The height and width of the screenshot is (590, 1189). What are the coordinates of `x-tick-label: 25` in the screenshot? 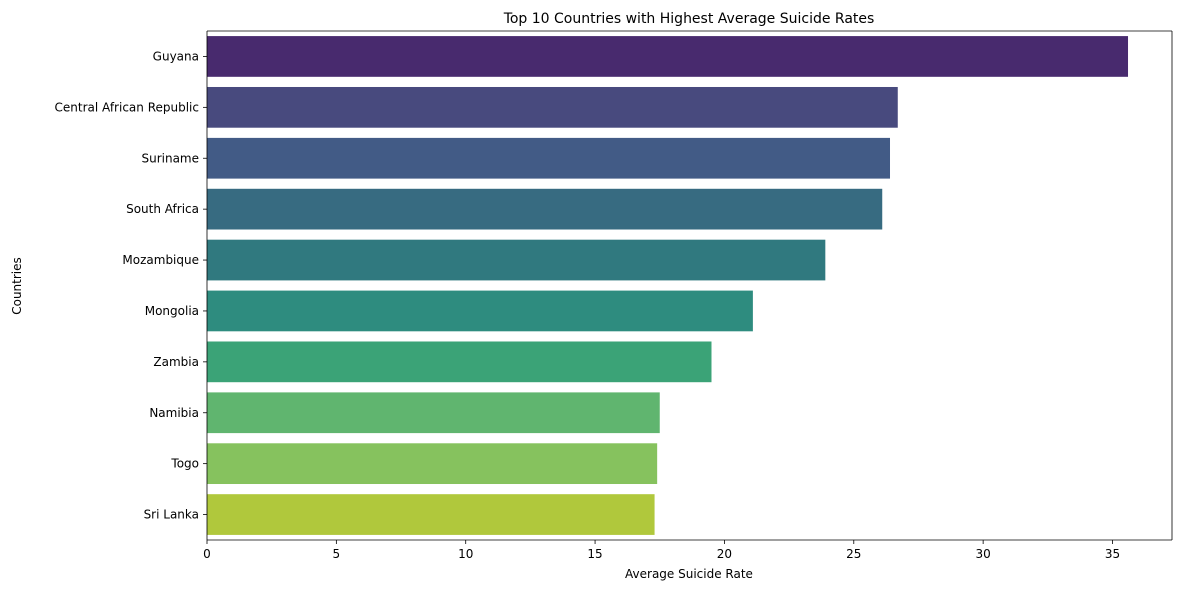 It's located at (853, 554).